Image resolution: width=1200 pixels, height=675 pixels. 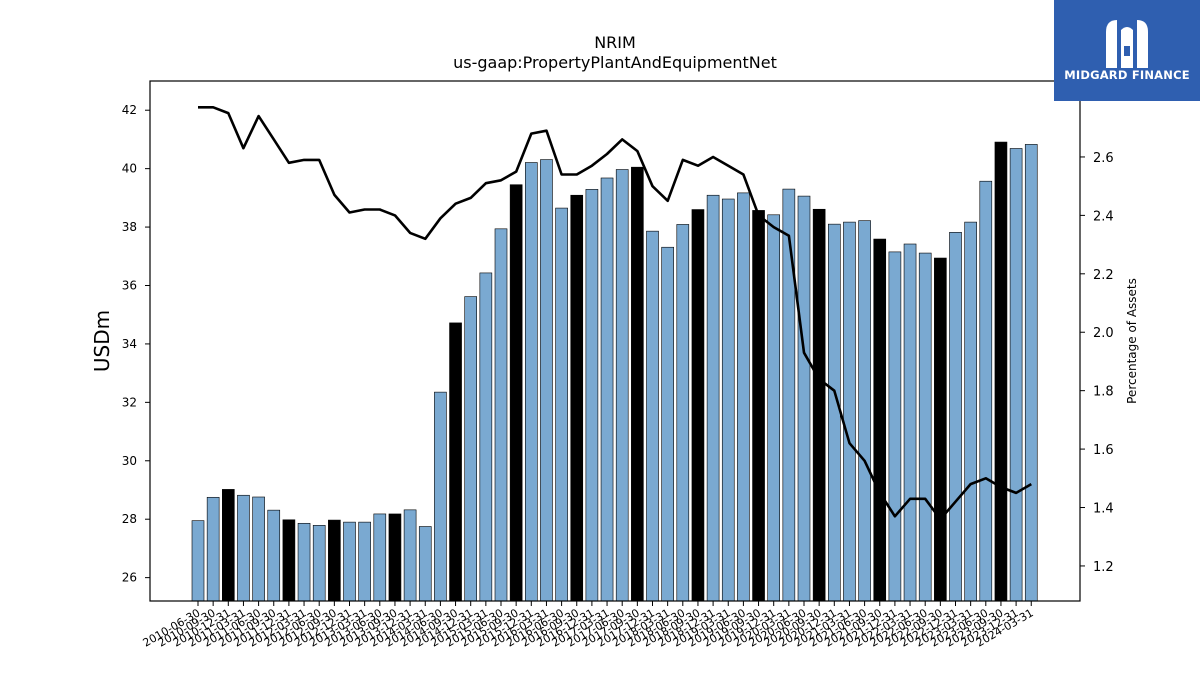 What do you see at coordinates (1103, 392) in the screenshot?
I see `y2-tick-label: 1.8` at bounding box center [1103, 392].